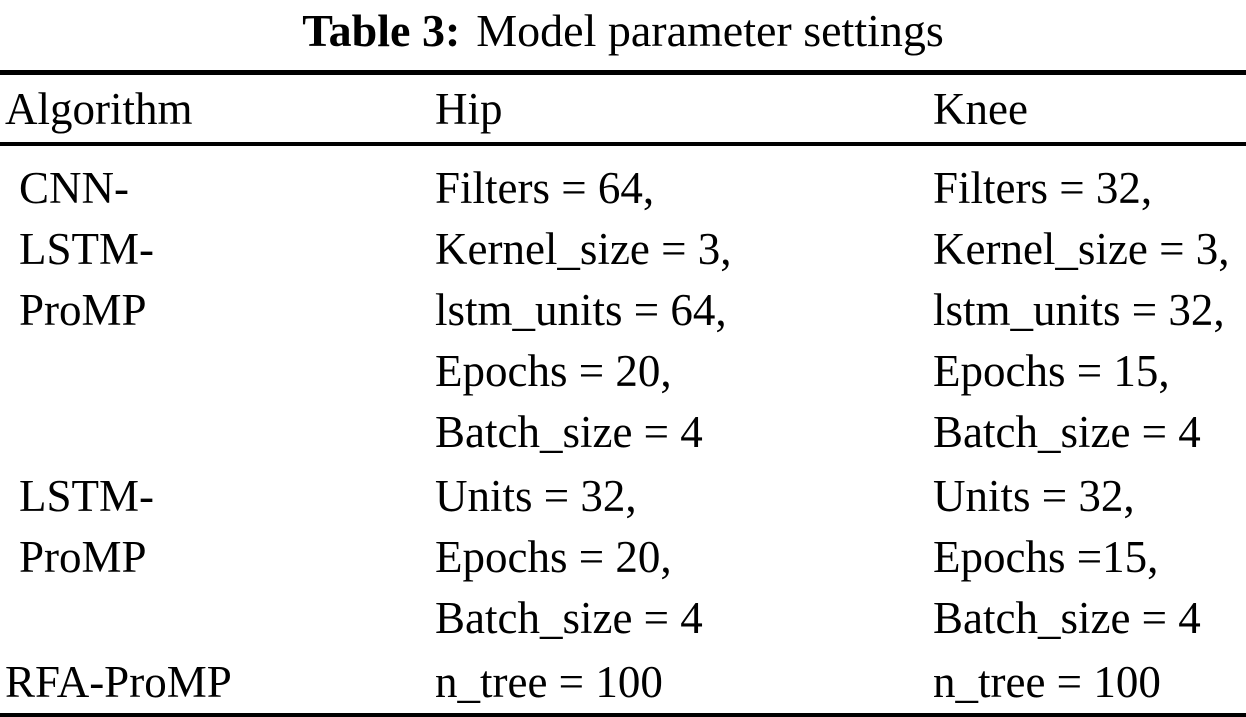 The height and width of the screenshot is (717, 1246). What do you see at coordinates (681, 109) in the screenshot?
I see `column-header-hip: Hip` at bounding box center [681, 109].